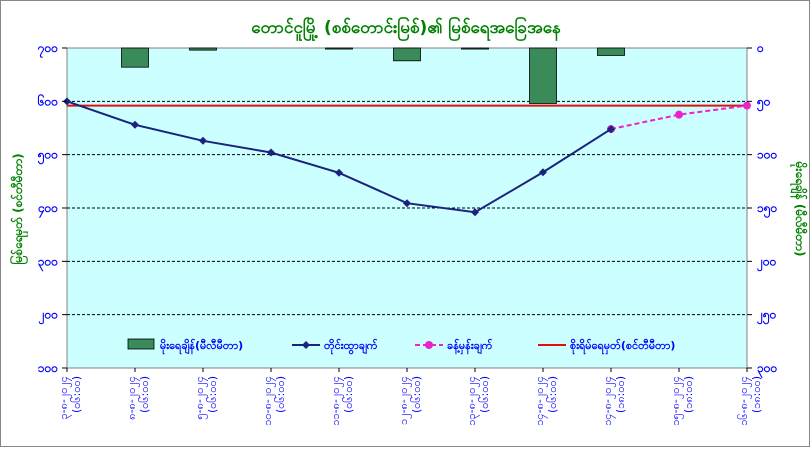 The image size is (812, 449). I want to click on left-tick-label: ၃၀၀, so click(48, 263).